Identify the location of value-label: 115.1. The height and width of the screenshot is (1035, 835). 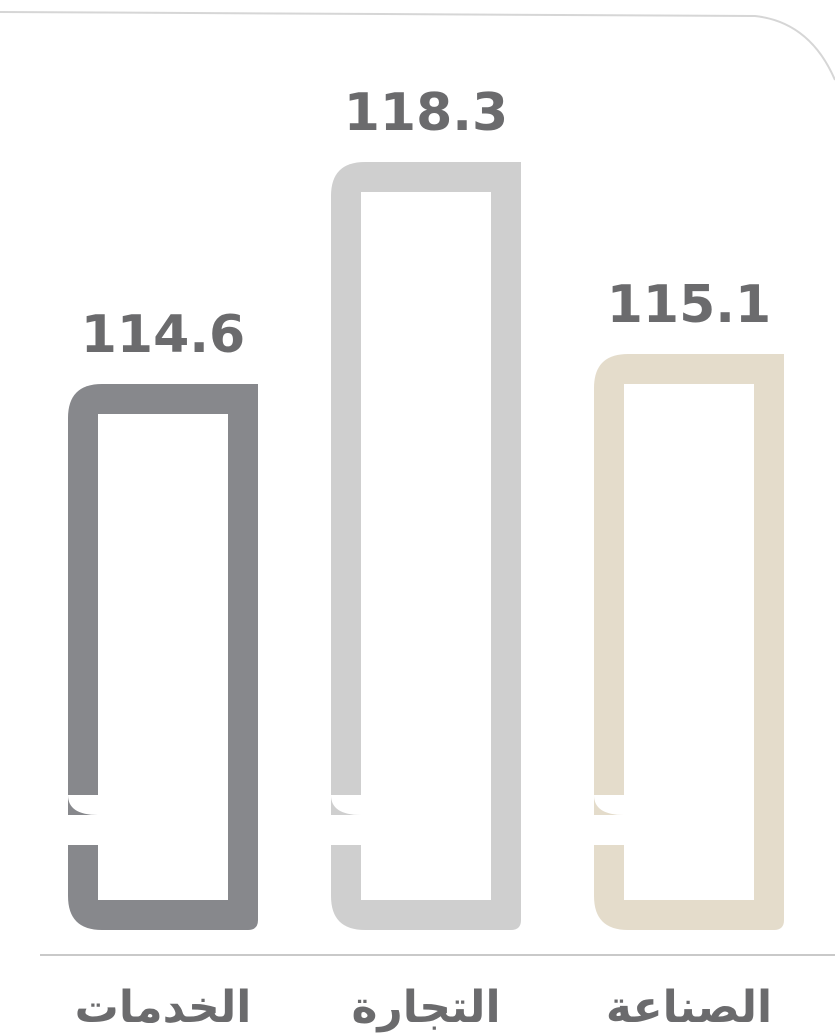
(689, 305).